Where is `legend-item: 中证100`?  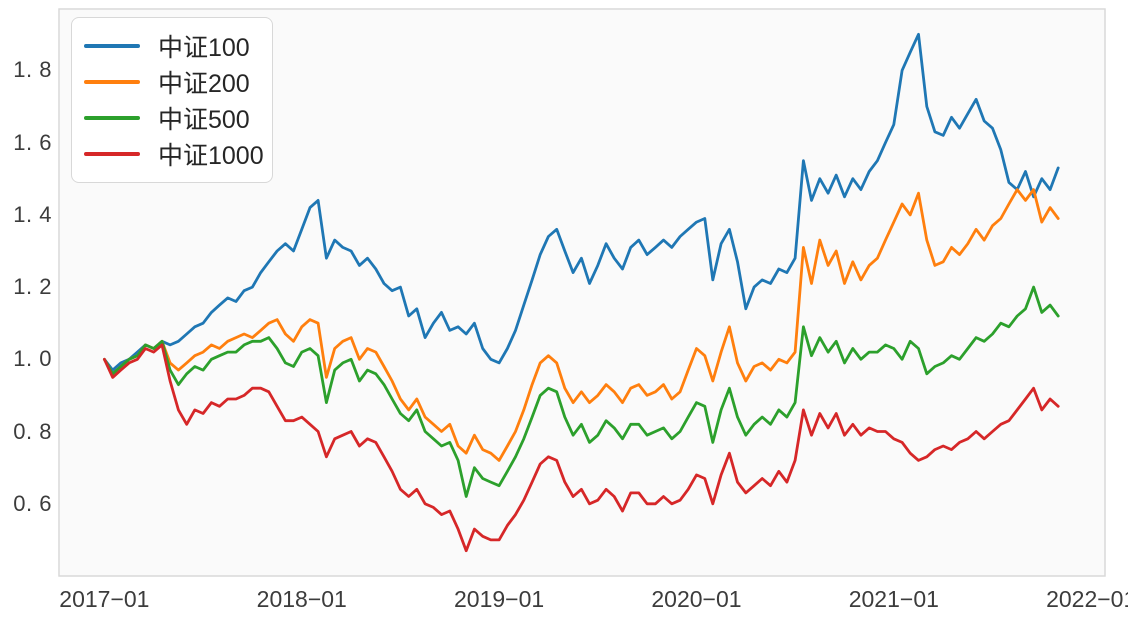
legend-item: 中证100 is located at coordinates (171, 46).